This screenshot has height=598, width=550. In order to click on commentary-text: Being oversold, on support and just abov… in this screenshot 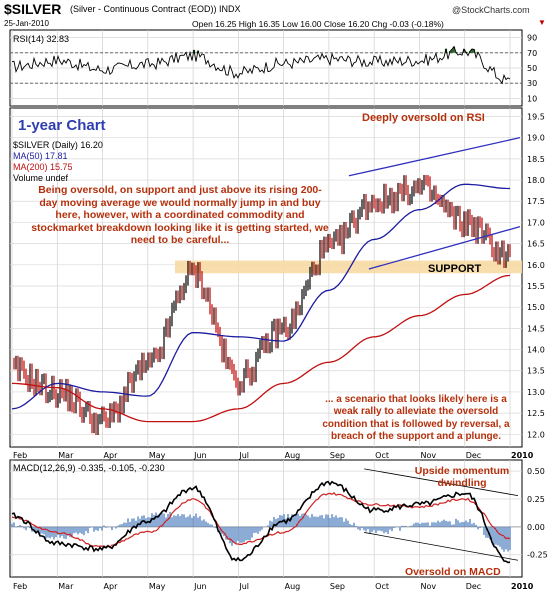, I will do `click(180, 215)`.